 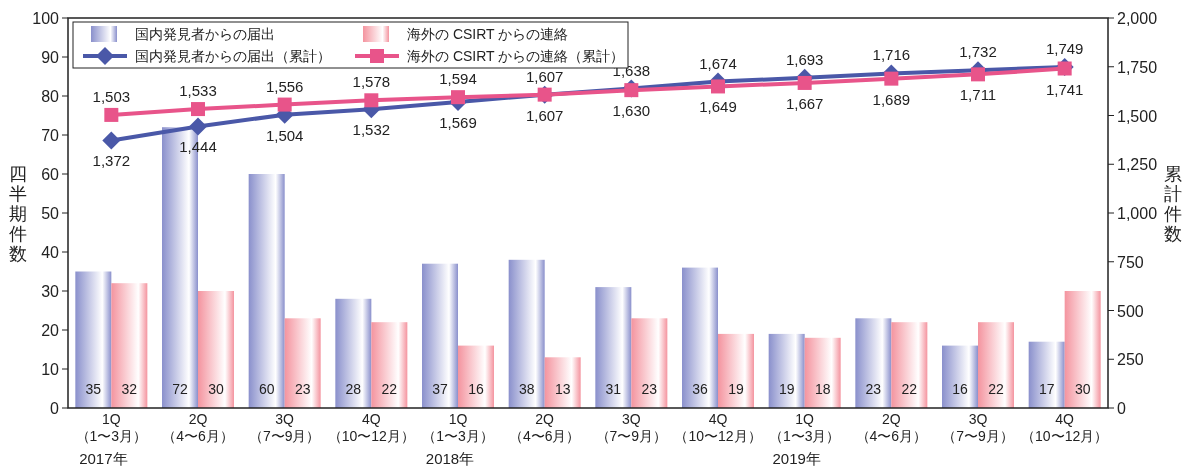 I want to click on y-tick-label: 40, so click(x=50, y=252).